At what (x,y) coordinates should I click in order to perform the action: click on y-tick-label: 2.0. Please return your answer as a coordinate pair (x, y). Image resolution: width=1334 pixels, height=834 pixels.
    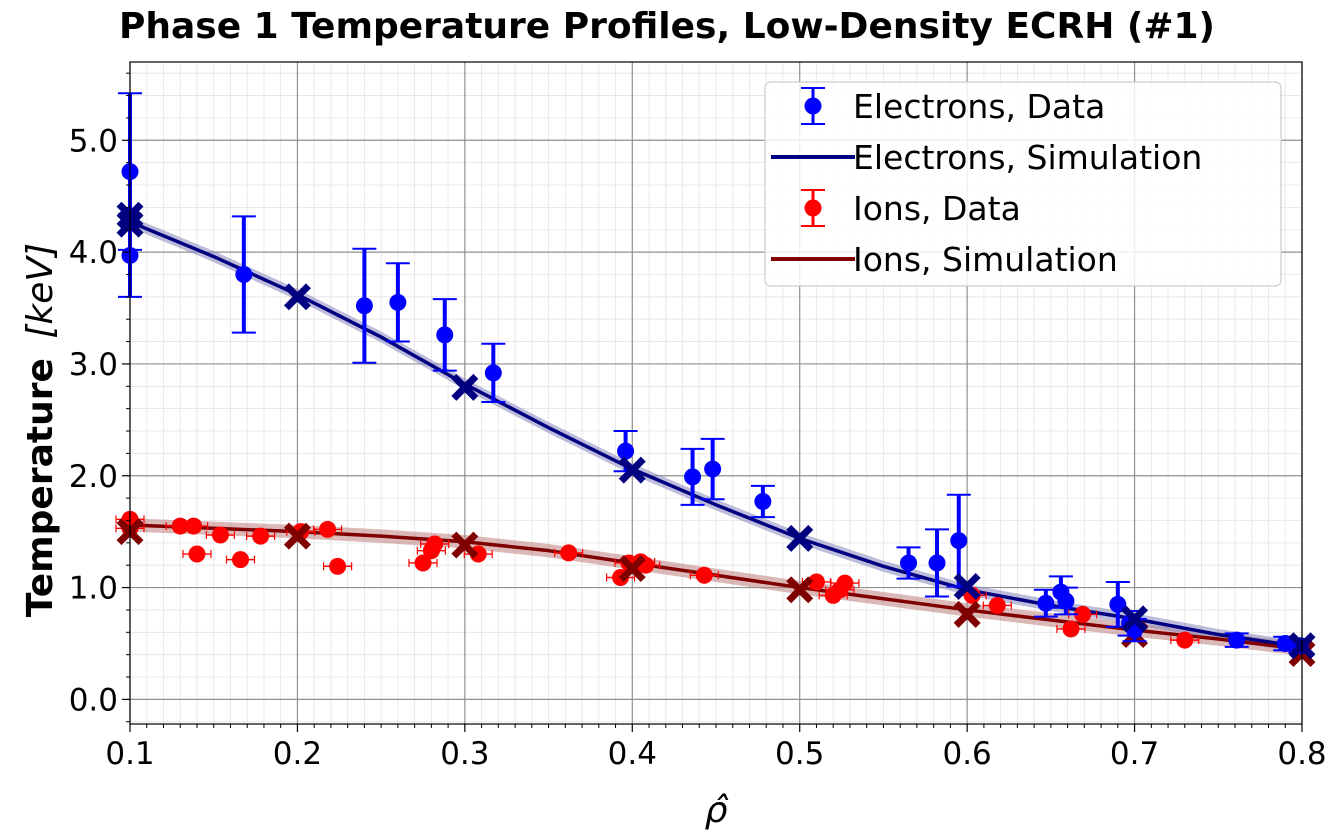
    Looking at the image, I should click on (93, 477).